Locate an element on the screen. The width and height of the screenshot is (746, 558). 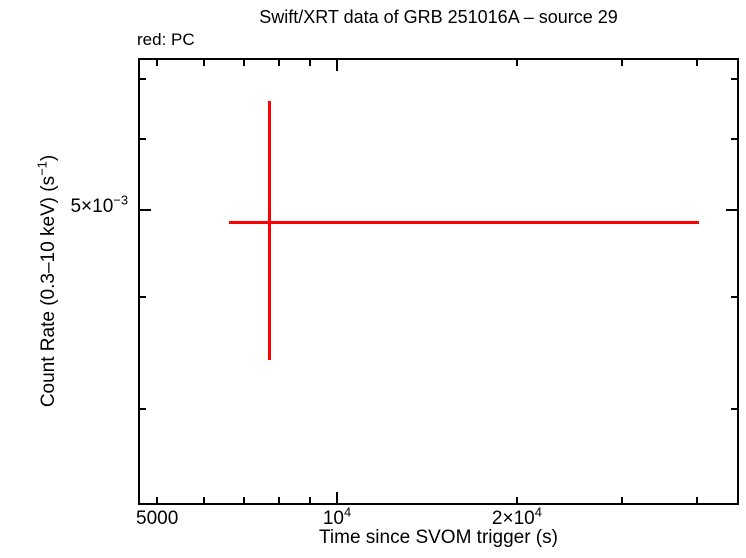
x-tick-label: 104 is located at coordinates (337, 516).